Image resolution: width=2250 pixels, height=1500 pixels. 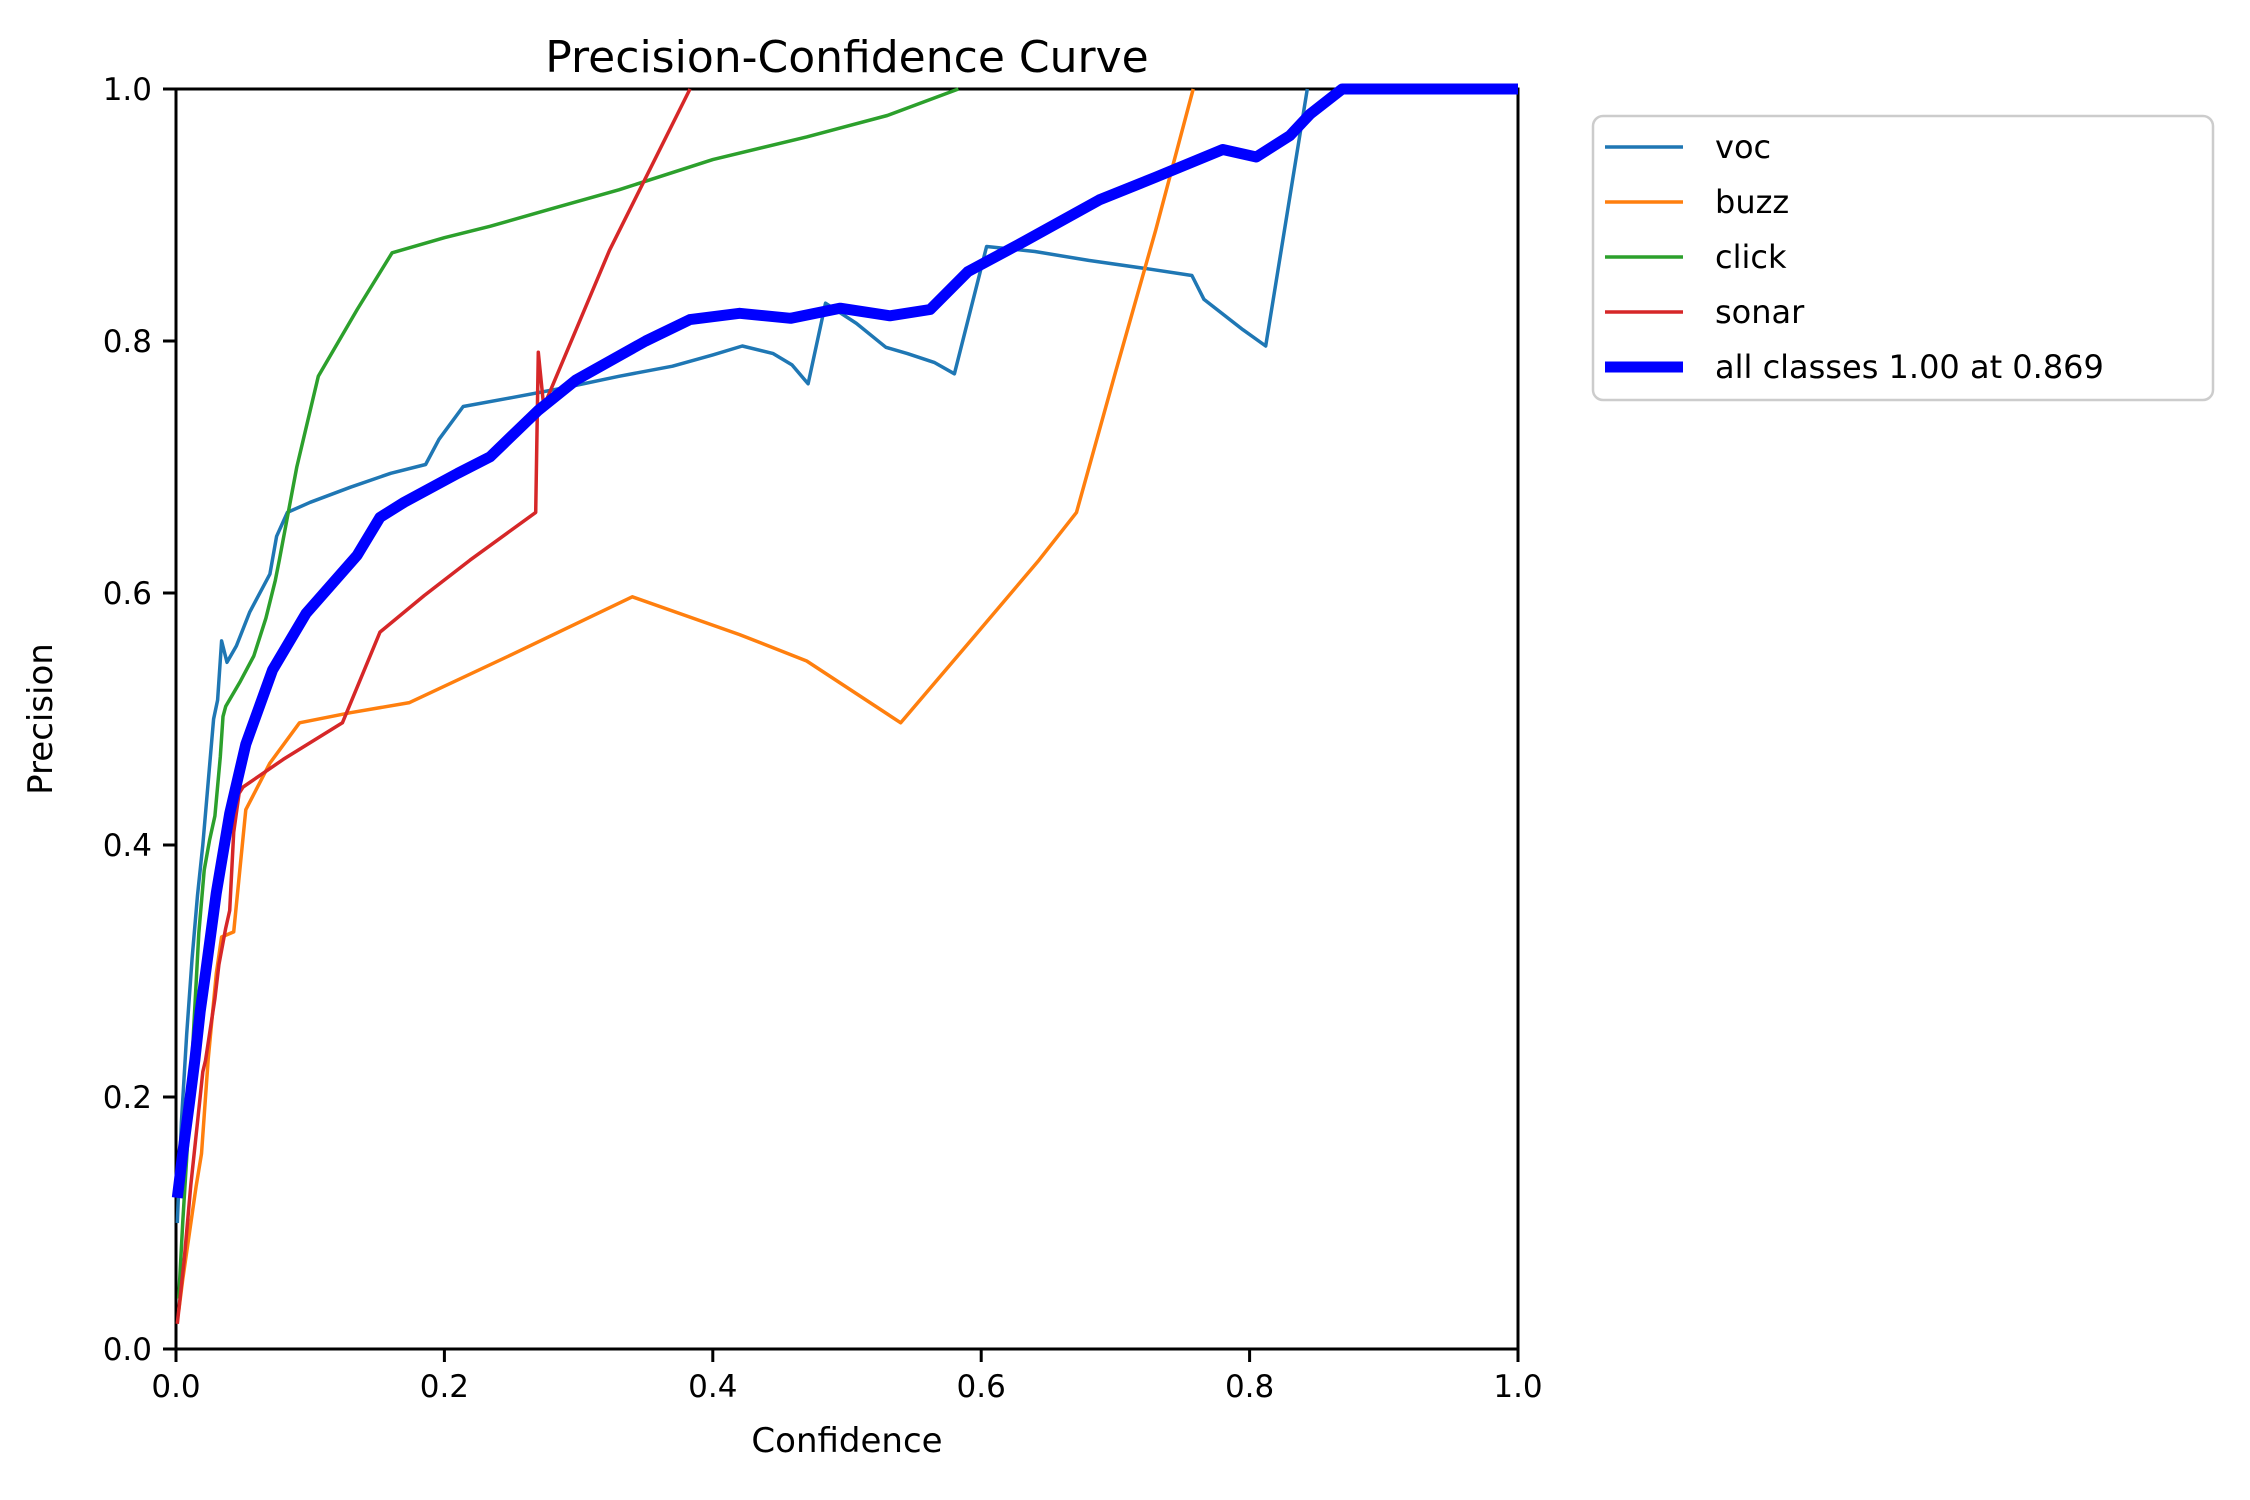 I want to click on x-tick-label: 0.2, so click(x=444, y=1387).